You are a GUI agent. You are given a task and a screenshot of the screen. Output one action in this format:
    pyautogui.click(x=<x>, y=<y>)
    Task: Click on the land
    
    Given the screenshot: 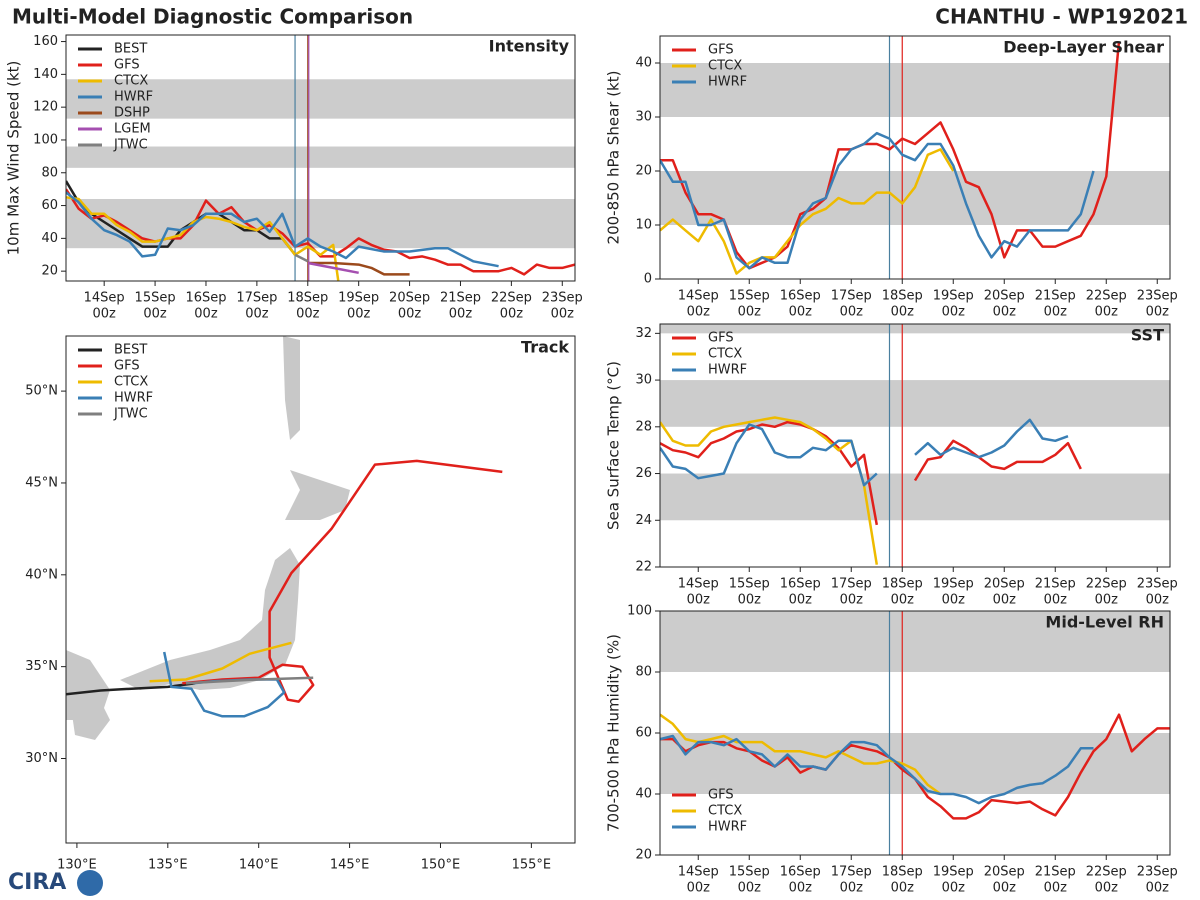 What is the action you would take?
    pyautogui.click(x=208, y=538)
    